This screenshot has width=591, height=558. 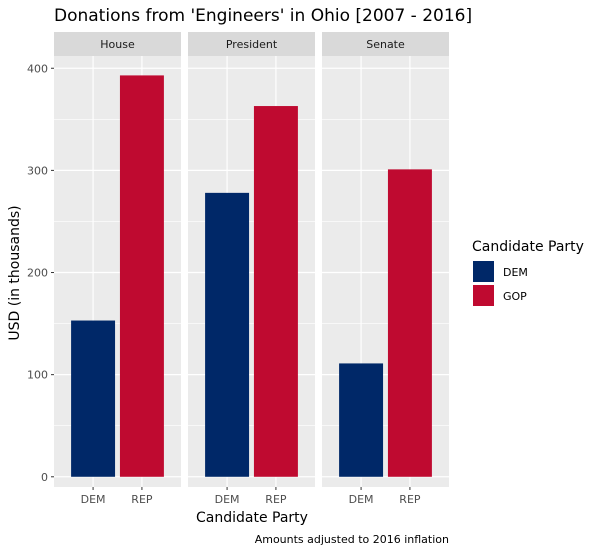 I want to click on bar-house-dem, so click(x=93, y=398).